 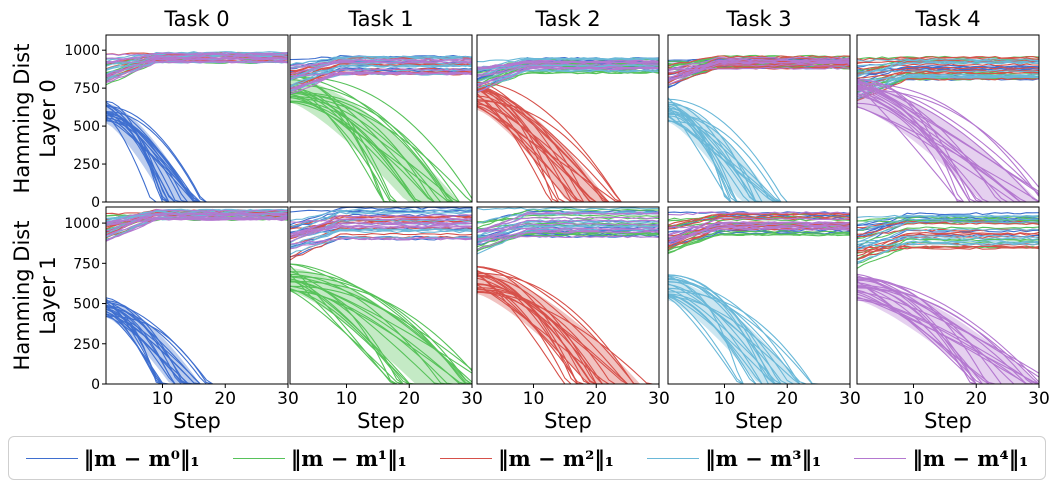 I want to click on row-label-1: Hamming Dist Layer 1, so click(x=35, y=296).